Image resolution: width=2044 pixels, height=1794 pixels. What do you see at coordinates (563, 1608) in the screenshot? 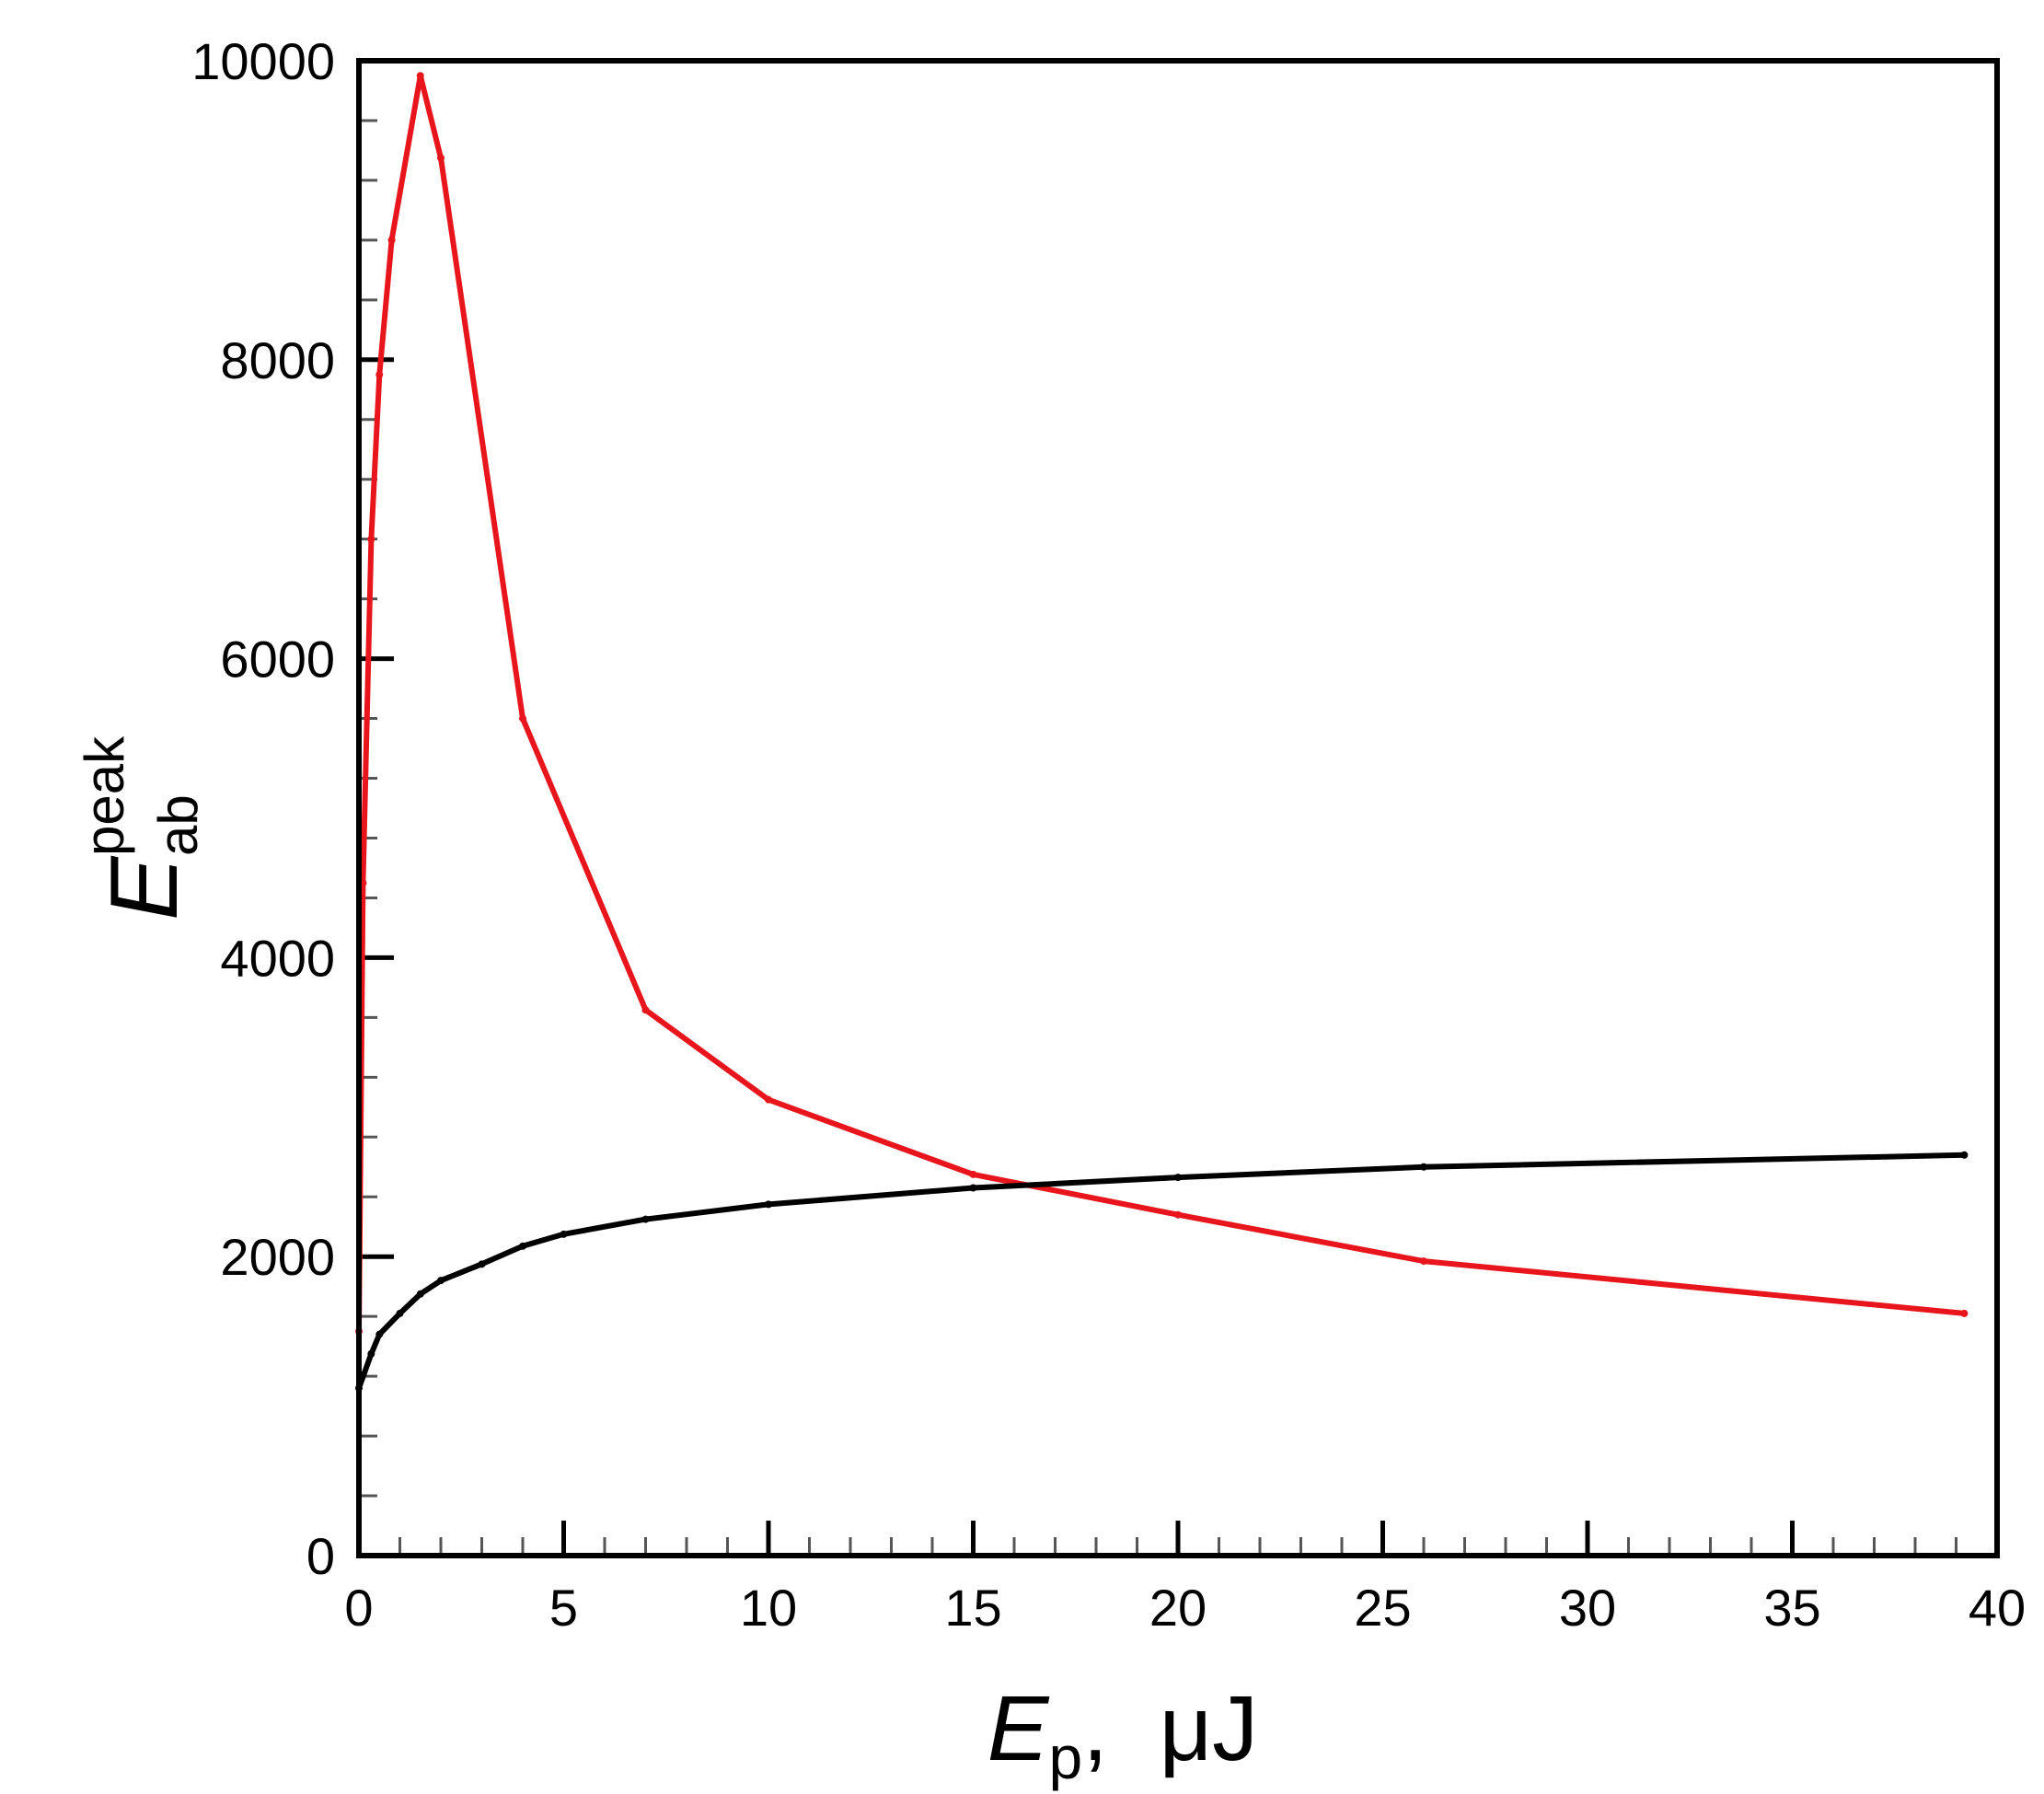
I see `x-tick-label: 5` at bounding box center [563, 1608].